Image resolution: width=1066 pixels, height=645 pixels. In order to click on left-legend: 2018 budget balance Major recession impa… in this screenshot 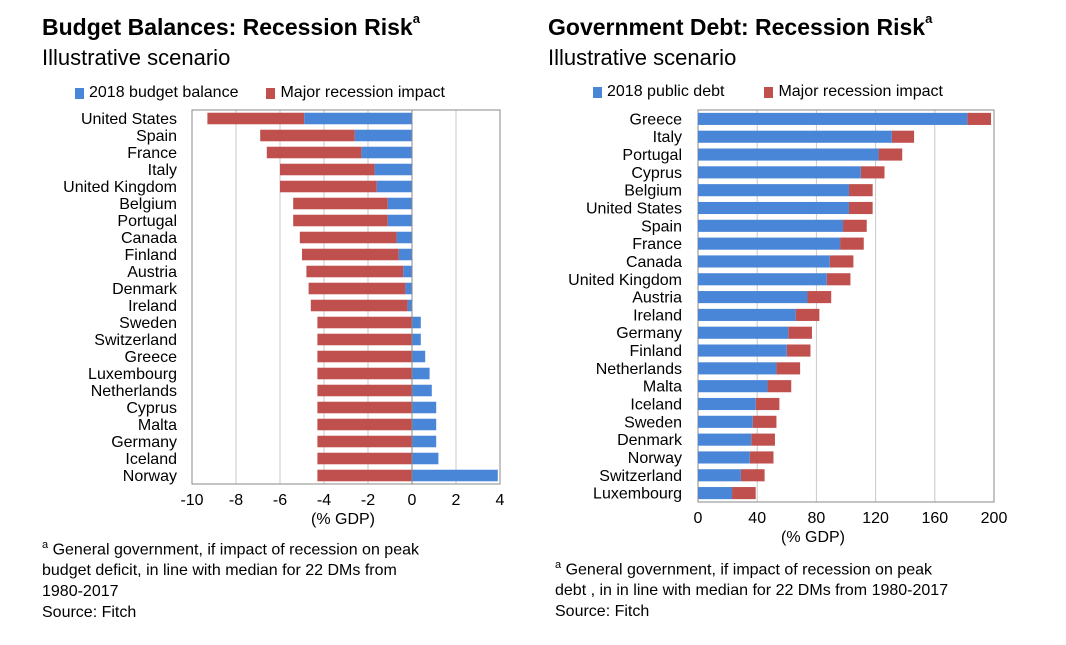, I will do `click(274, 93)`.